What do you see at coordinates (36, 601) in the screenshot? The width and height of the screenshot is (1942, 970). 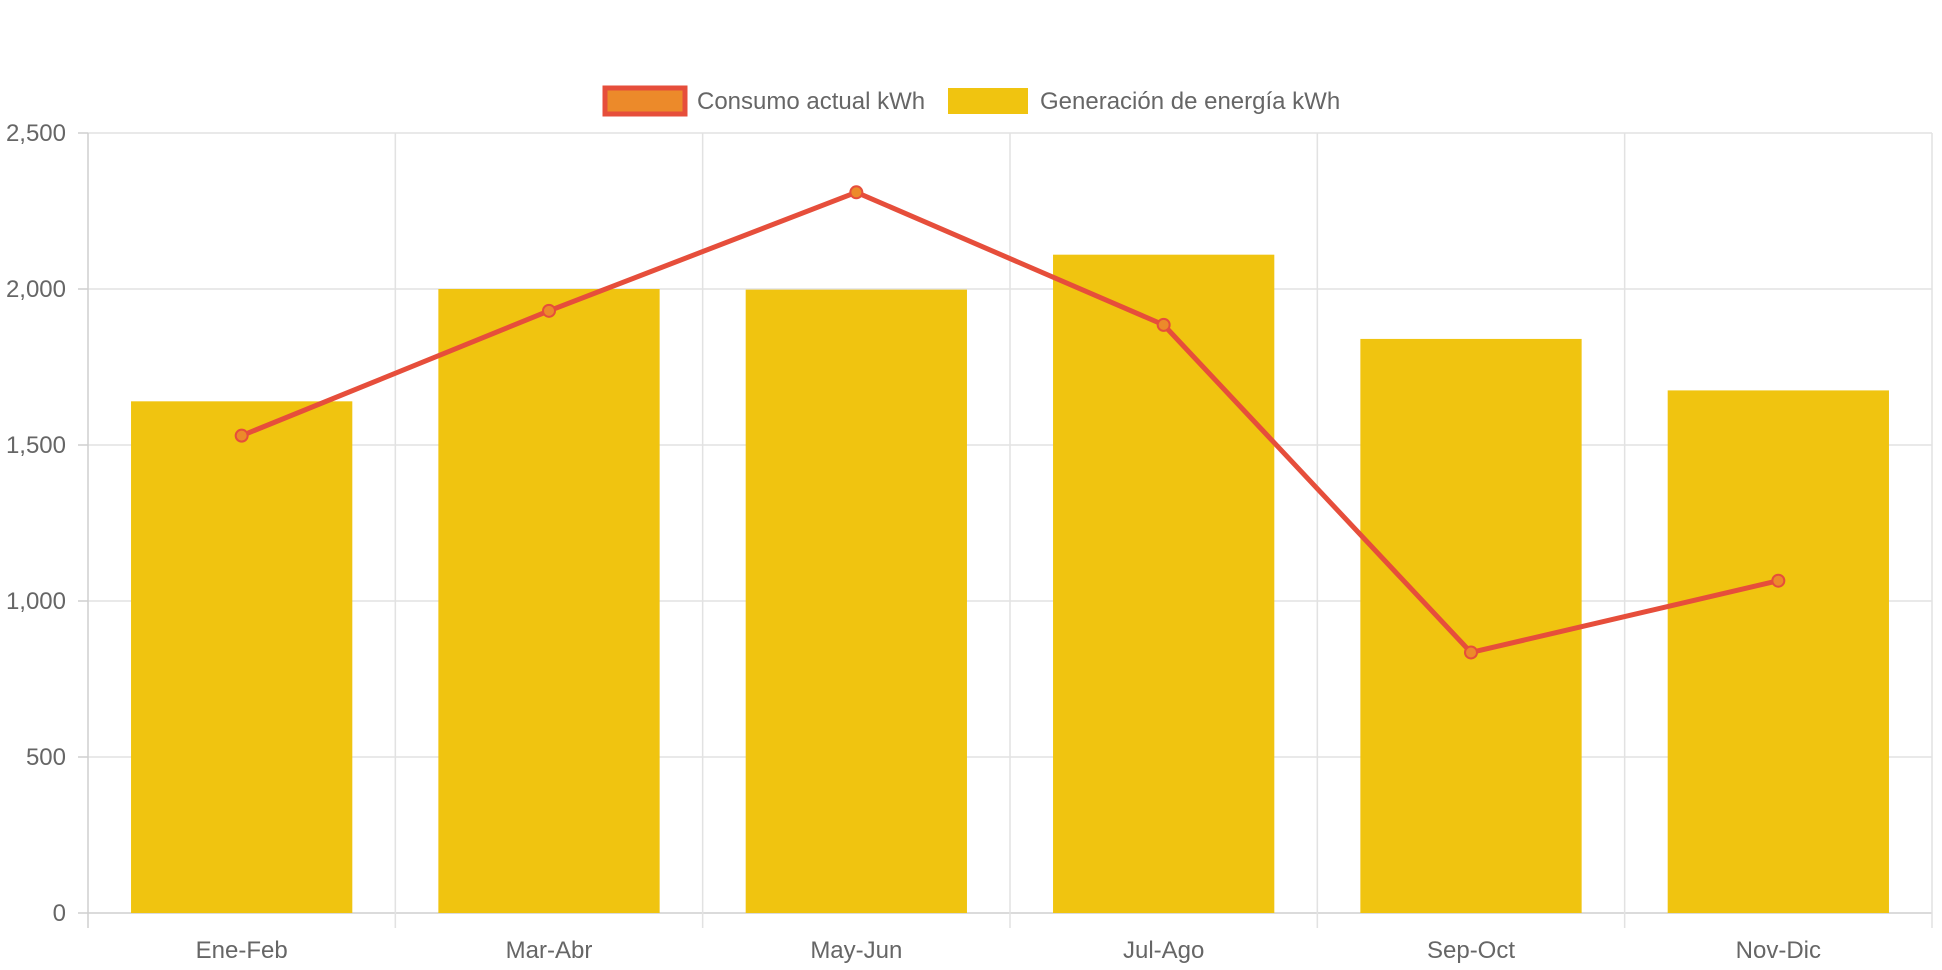 I see `y-tick-label: 1,000` at bounding box center [36, 601].